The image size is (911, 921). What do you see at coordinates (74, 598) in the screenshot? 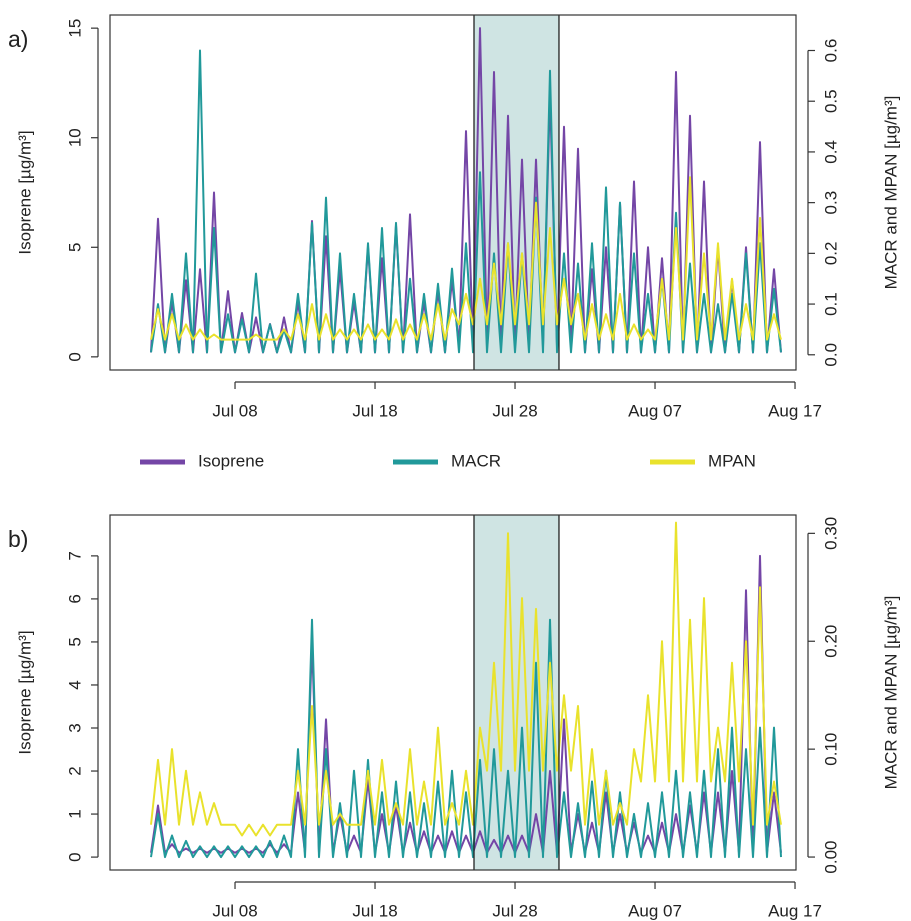
I see `y-tick-label: 6` at bounding box center [74, 598].